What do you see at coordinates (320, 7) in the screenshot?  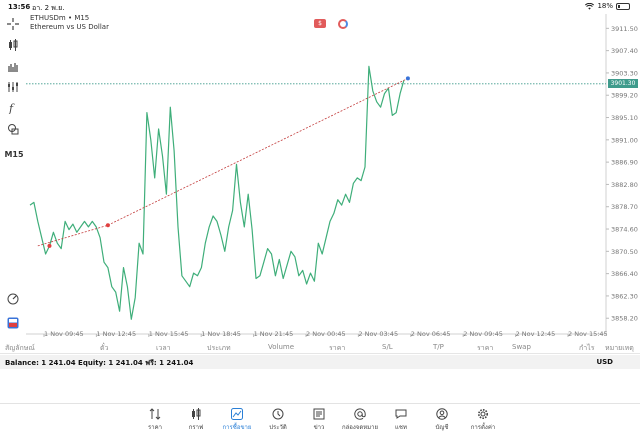 I see `status-bar: 13:56 อา. 2 พ.ย. 18%` at bounding box center [320, 7].